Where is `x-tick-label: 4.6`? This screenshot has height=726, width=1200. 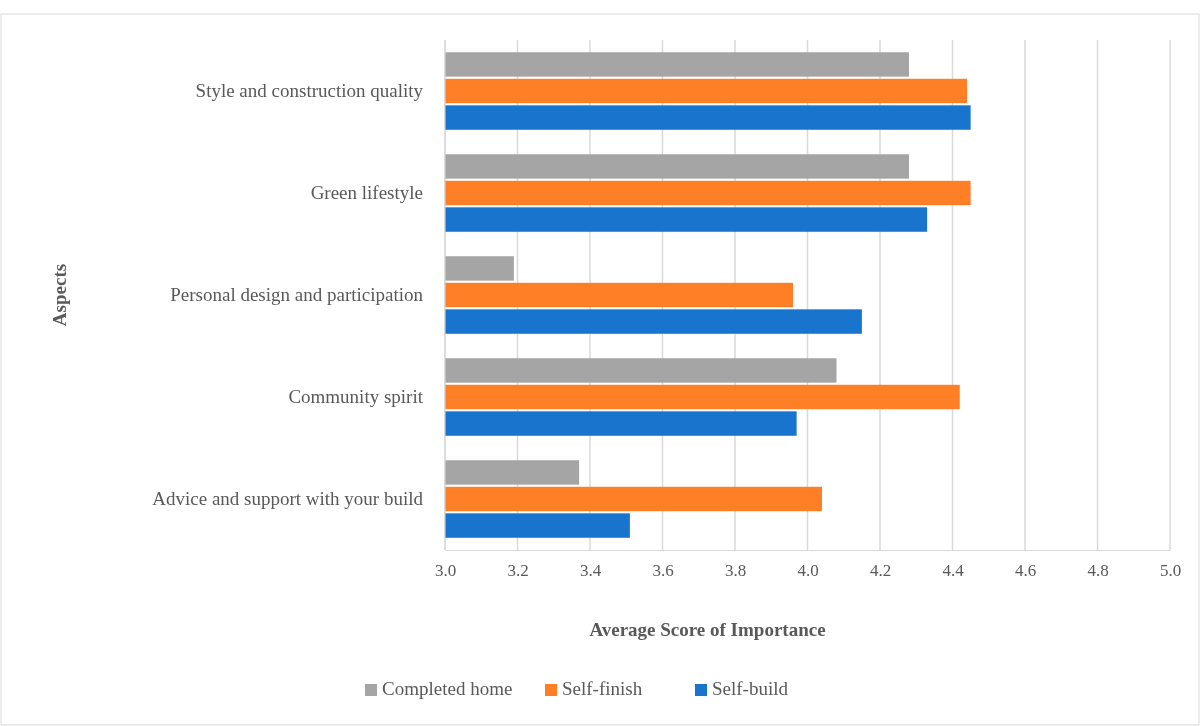 x-tick-label: 4.6 is located at coordinates (1025, 571).